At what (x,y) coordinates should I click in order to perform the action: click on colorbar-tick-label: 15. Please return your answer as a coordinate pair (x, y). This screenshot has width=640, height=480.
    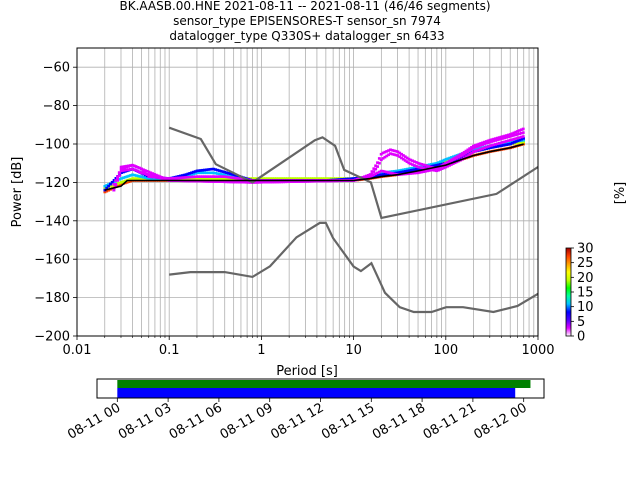
    Looking at the image, I should click on (585, 293).